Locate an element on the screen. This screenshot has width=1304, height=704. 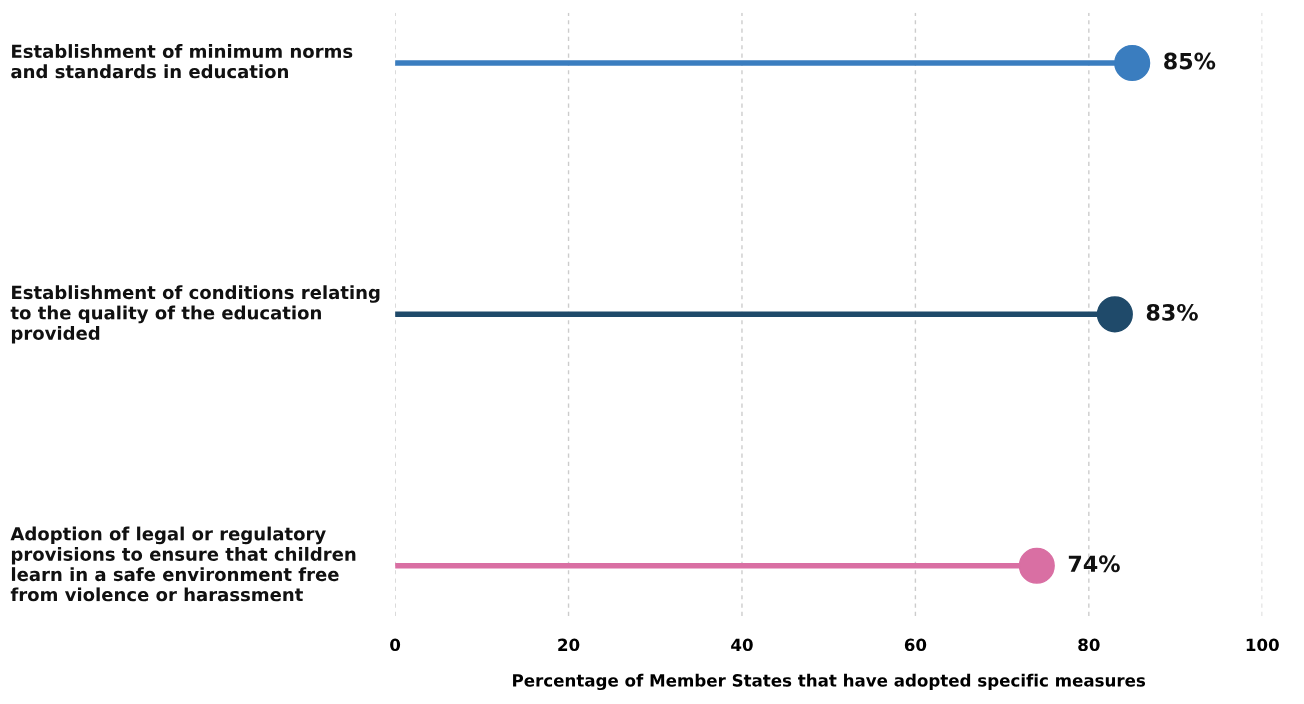
y-tick-label: Establishment of minimum norms and standards in education is located at coordinates (182, 61).